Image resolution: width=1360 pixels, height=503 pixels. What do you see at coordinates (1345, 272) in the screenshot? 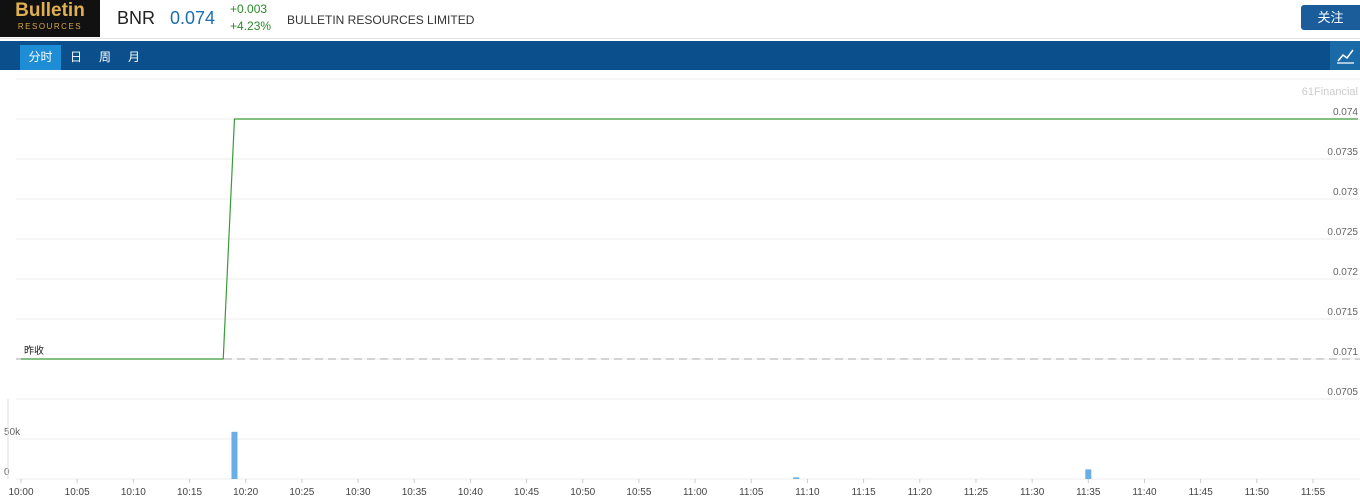
I see `y-tick-label: 0.072` at bounding box center [1345, 272].